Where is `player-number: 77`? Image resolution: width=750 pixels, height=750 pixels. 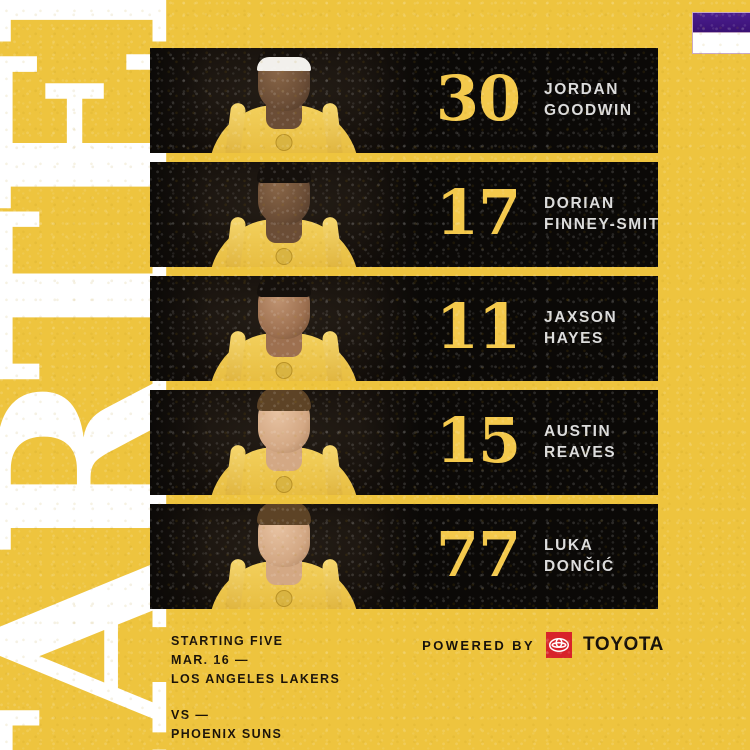
player-number: 77 is located at coordinates (478, 554).